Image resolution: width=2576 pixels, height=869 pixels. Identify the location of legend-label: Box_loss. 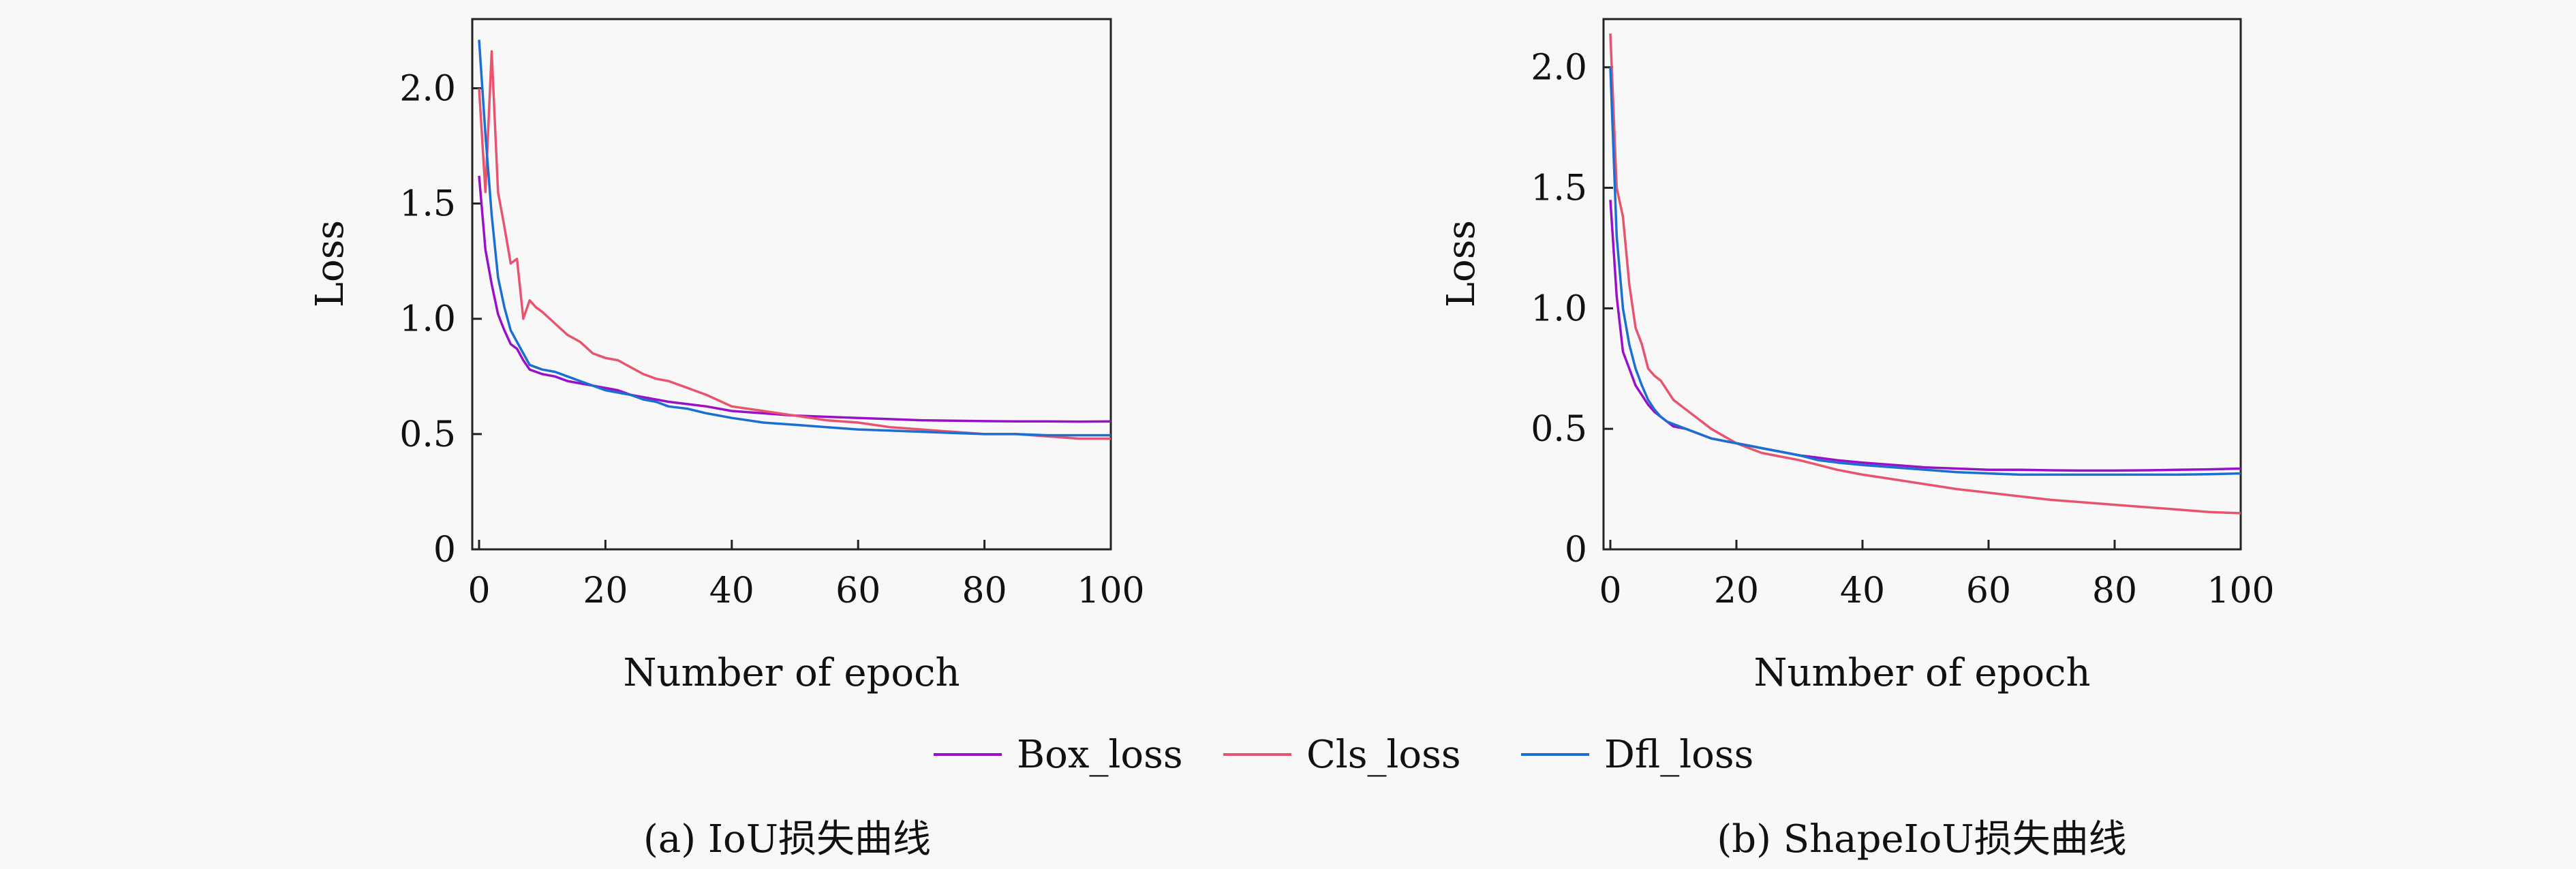
(1100, 755).